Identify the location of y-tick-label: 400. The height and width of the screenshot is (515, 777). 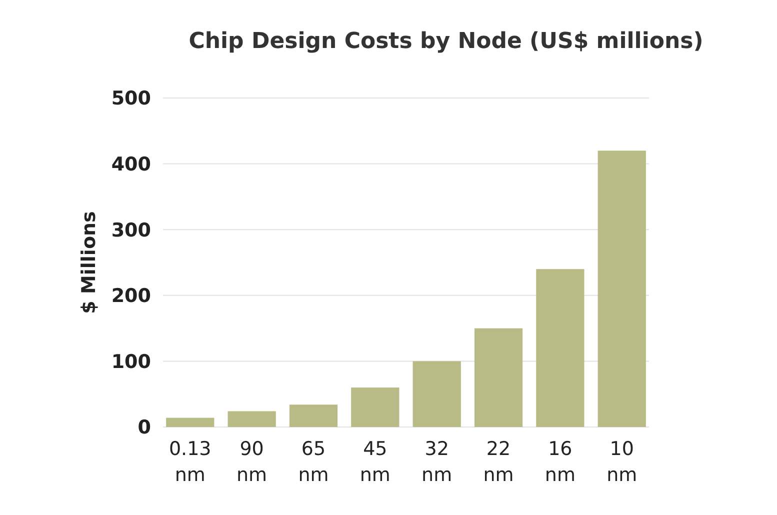
(131, 164).